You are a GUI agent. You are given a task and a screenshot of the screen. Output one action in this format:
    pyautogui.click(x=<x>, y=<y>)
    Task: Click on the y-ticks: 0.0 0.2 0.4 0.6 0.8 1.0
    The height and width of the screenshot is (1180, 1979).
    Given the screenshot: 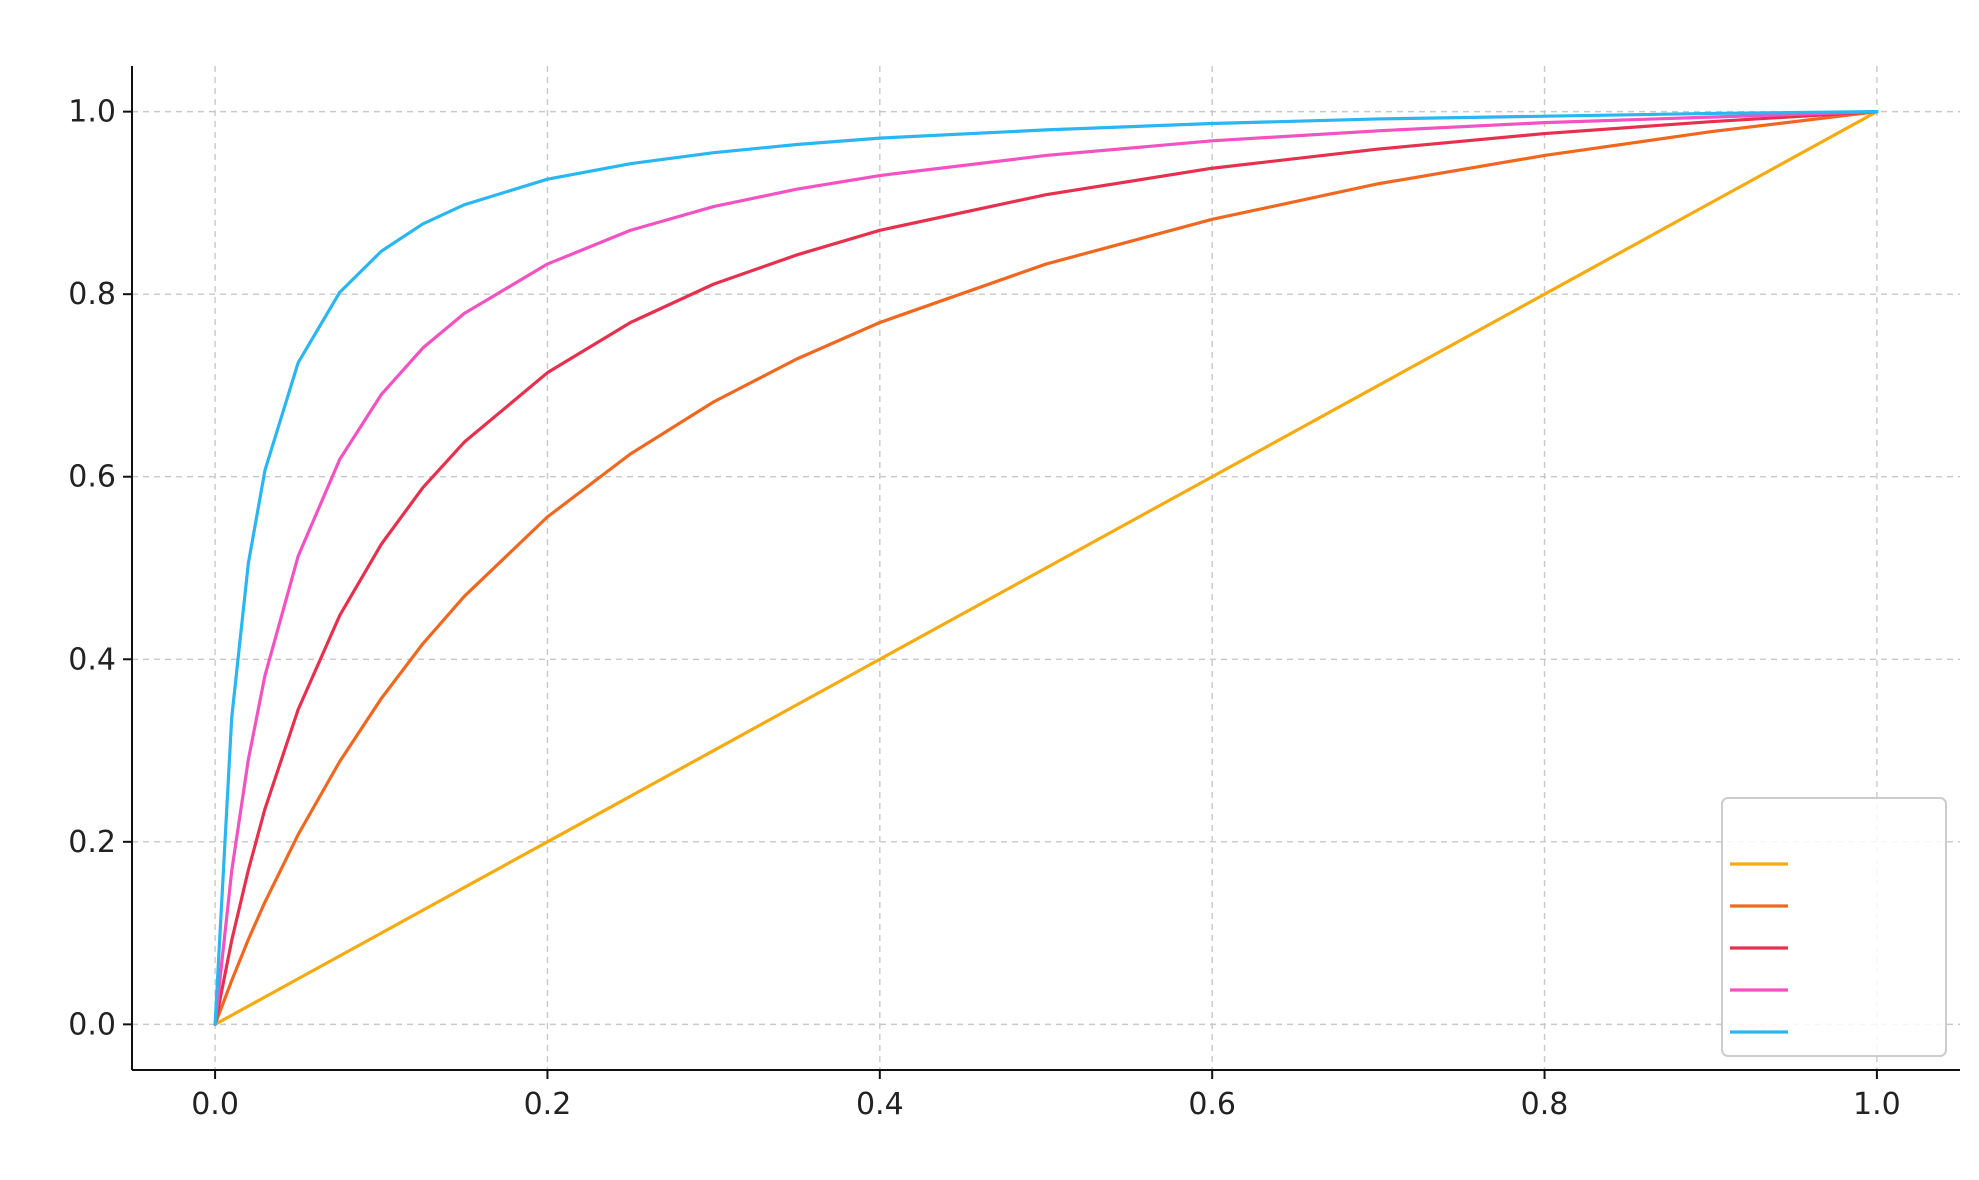 What is the action you would take?
    pyautogui.click(x=100, y=568)
    